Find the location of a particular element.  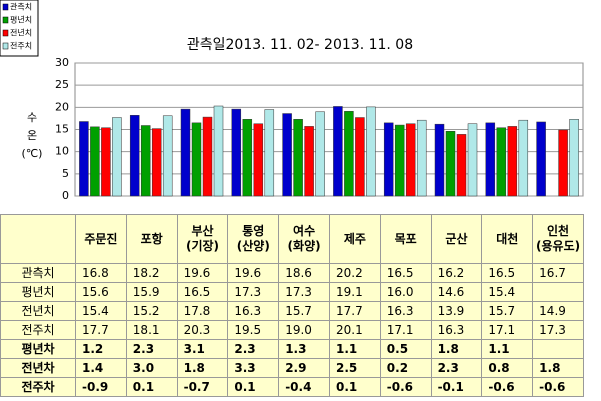

table-cell: 인천 (용유도) is located at coordinates (558, 239).